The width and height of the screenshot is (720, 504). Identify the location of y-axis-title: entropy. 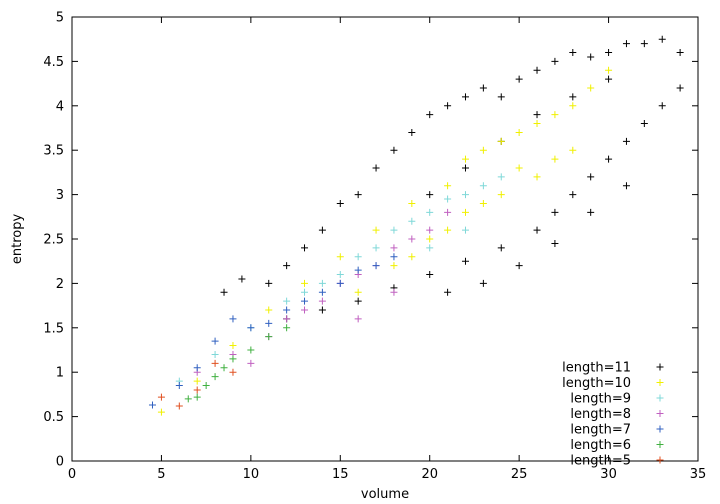
(17, 239).